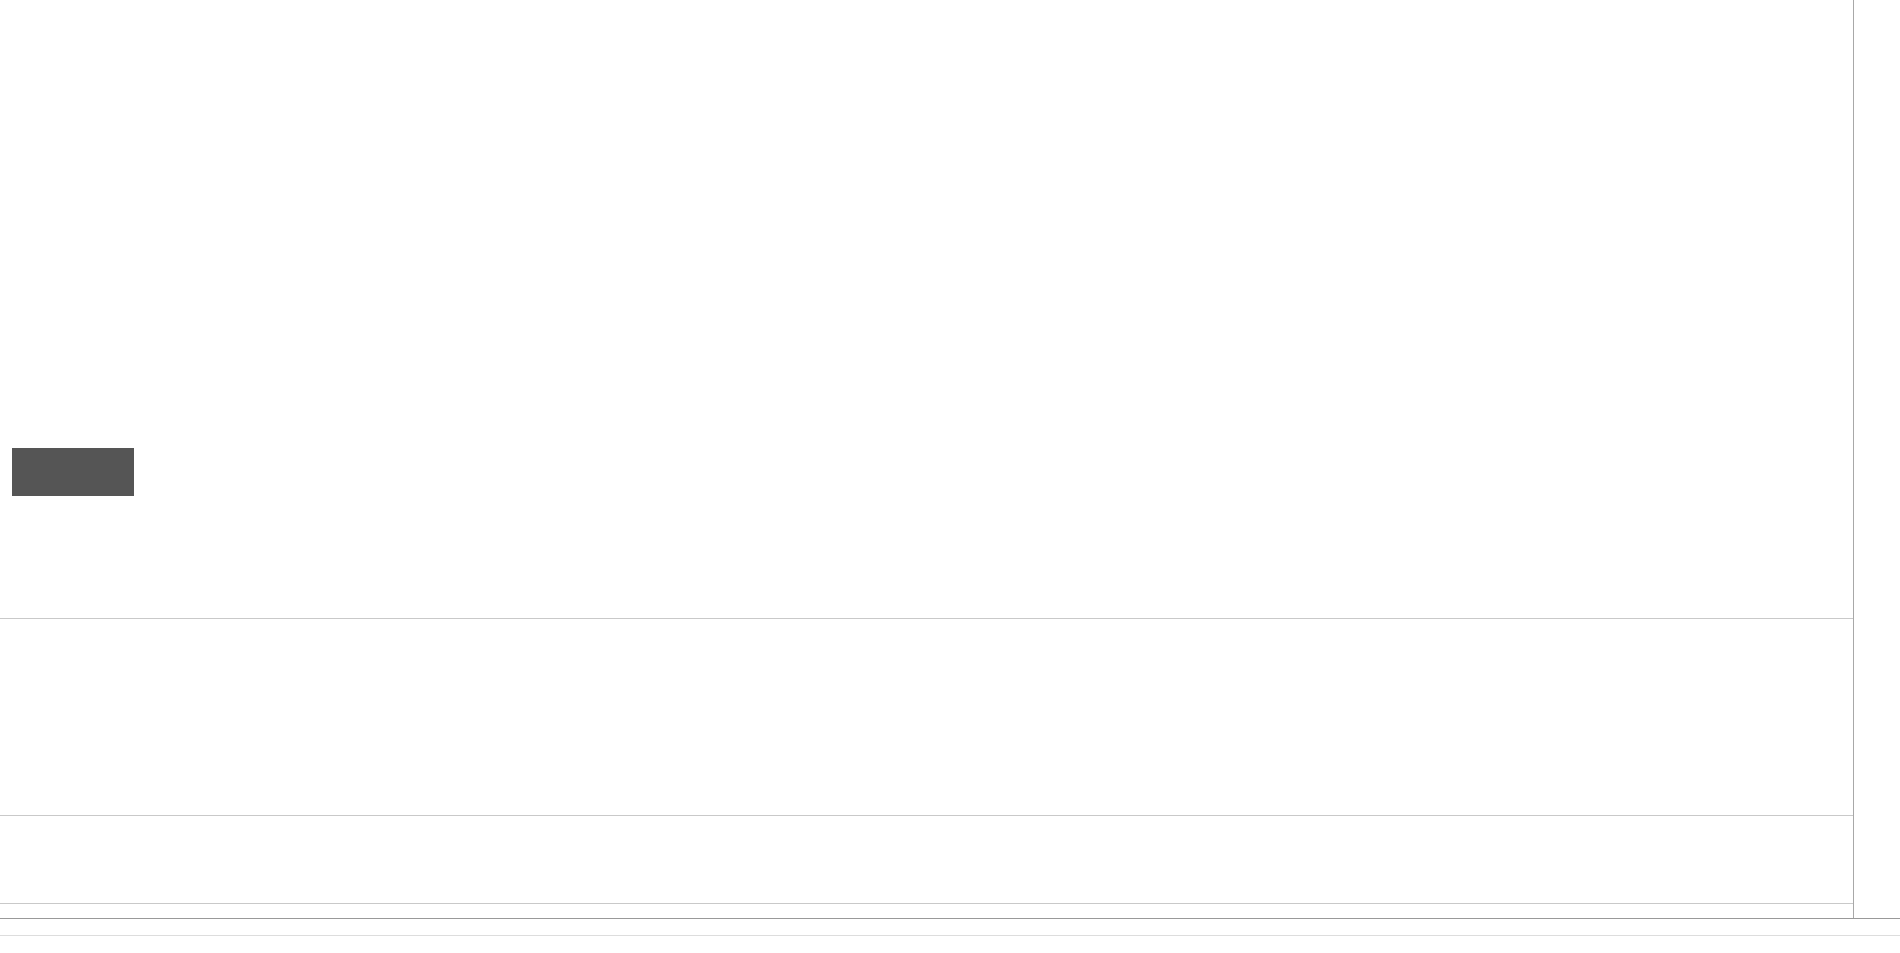  I want to click on price-tooltip, so click(73, 472).